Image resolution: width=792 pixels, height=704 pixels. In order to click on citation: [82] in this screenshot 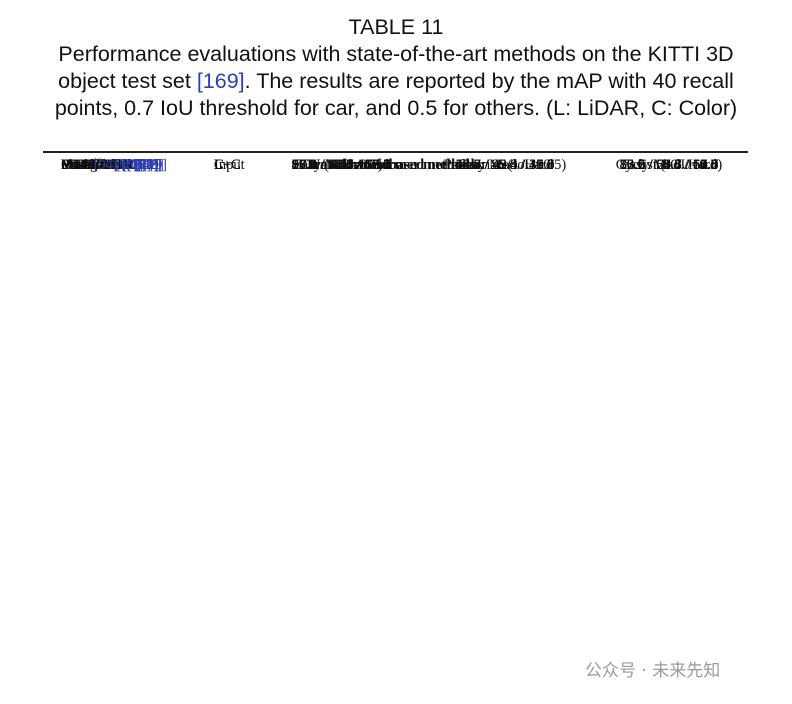, I will do `click(133, 165)`.